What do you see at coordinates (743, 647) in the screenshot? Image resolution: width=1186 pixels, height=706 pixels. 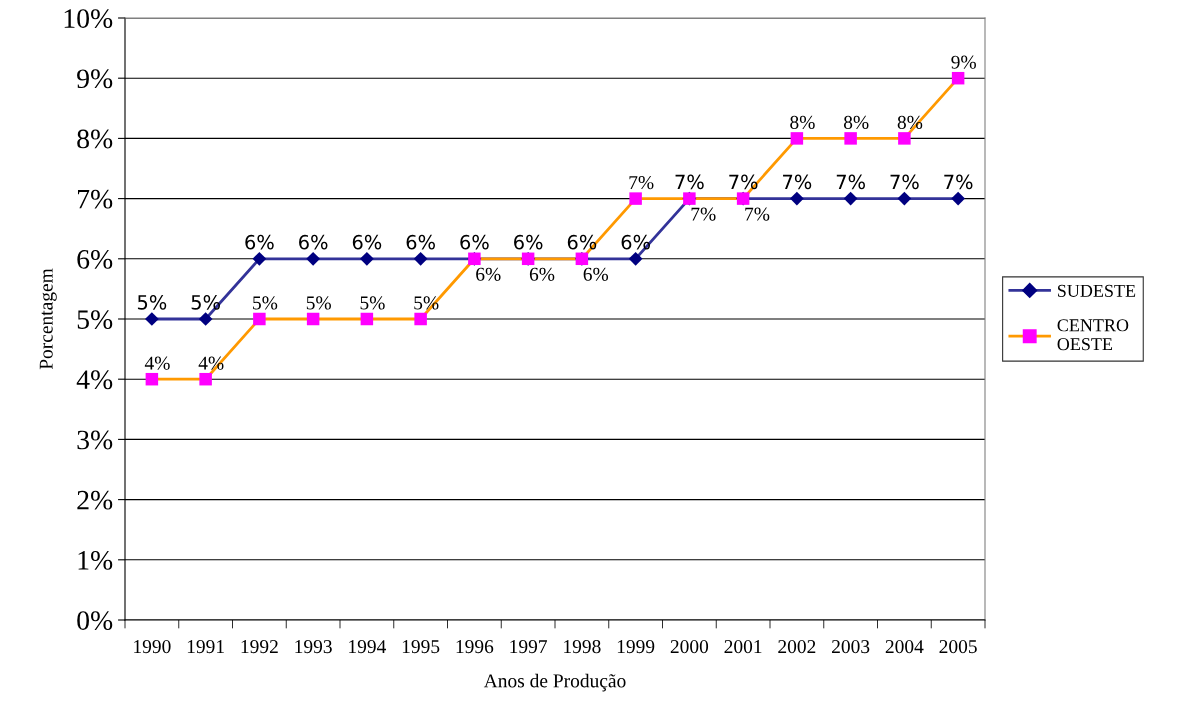 I see `x-tick-label: 2001` at bounding box center [743, 647].